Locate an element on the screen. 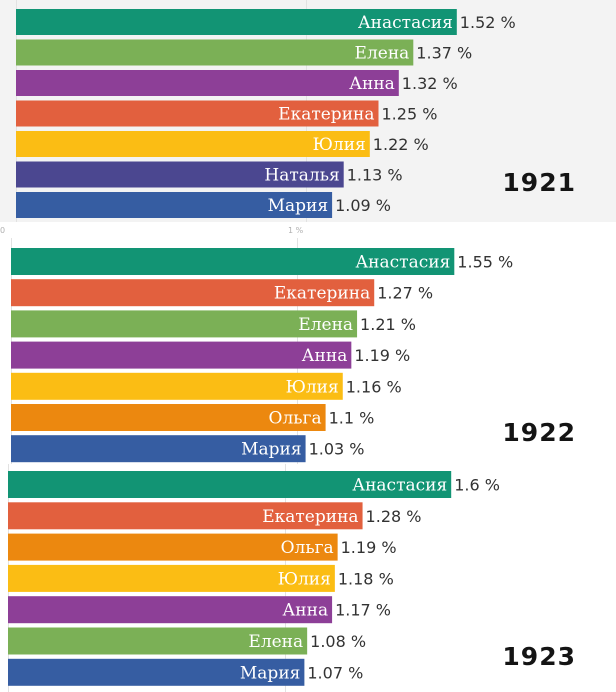 This screenshot has width=616, height=692. bar-group-1923-item-1: Анастасия 1.6 % is located at coordinates (254, 484).